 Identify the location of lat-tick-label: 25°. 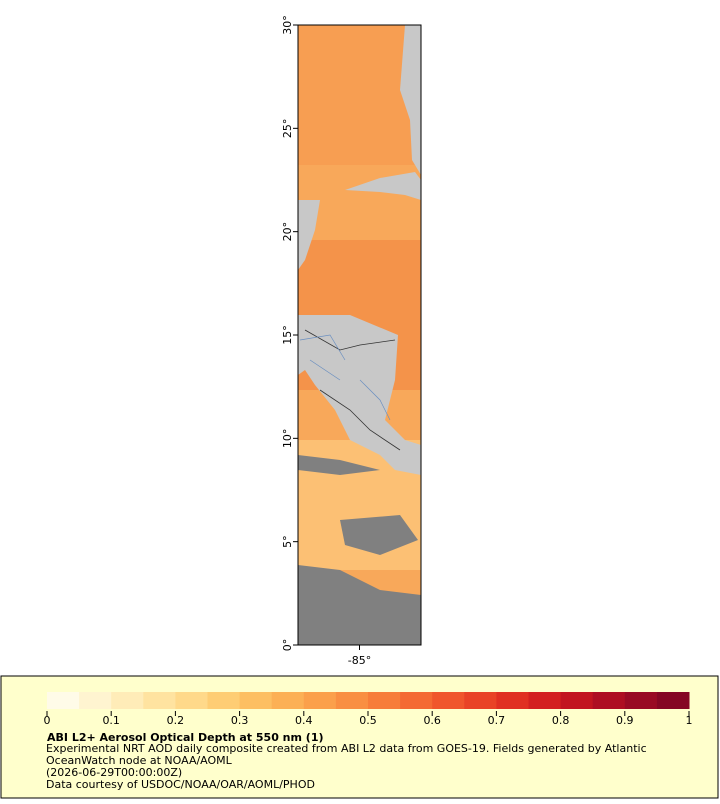
(287, 129).